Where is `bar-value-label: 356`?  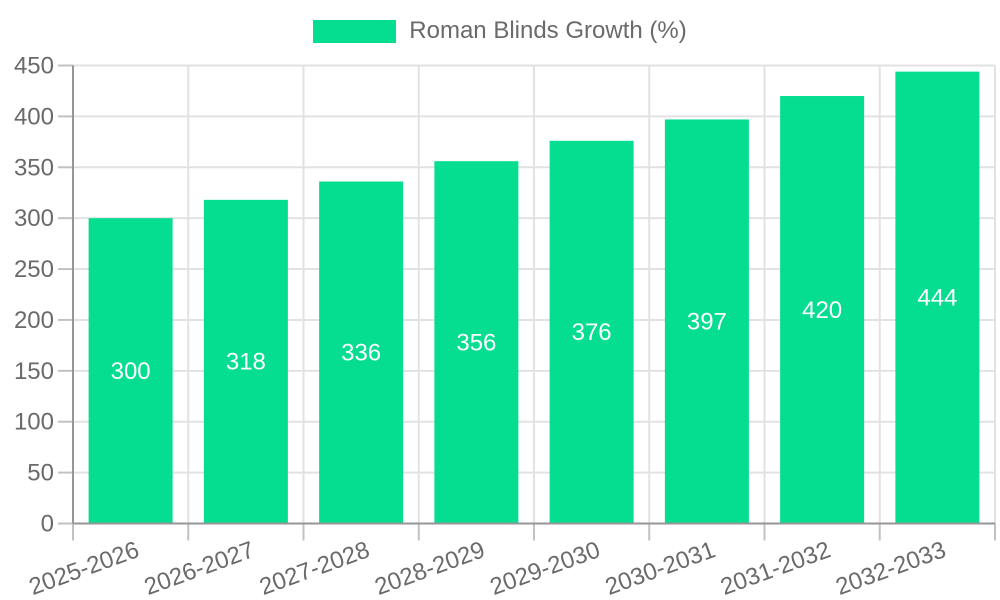
bar-value-label: 356 is located at coordinates (476, 342).